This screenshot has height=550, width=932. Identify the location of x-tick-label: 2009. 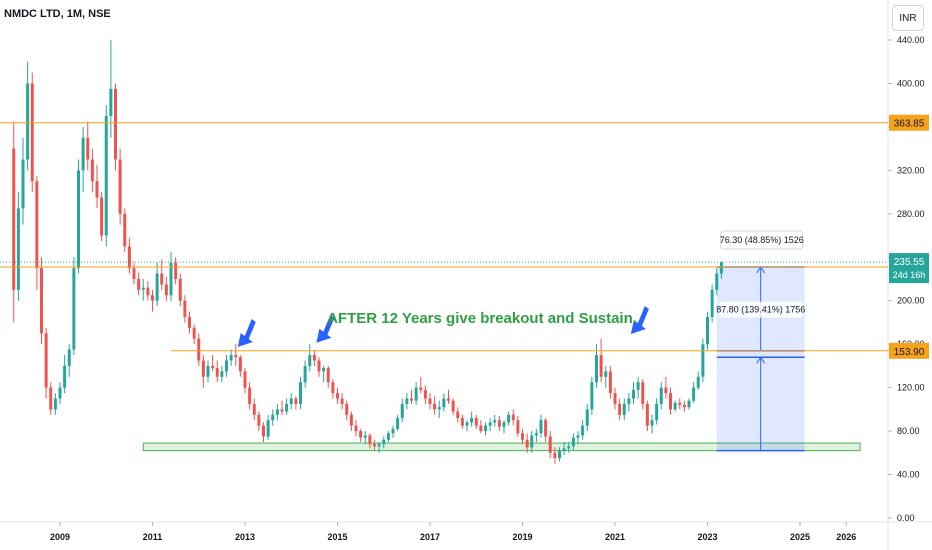
(60, 537).